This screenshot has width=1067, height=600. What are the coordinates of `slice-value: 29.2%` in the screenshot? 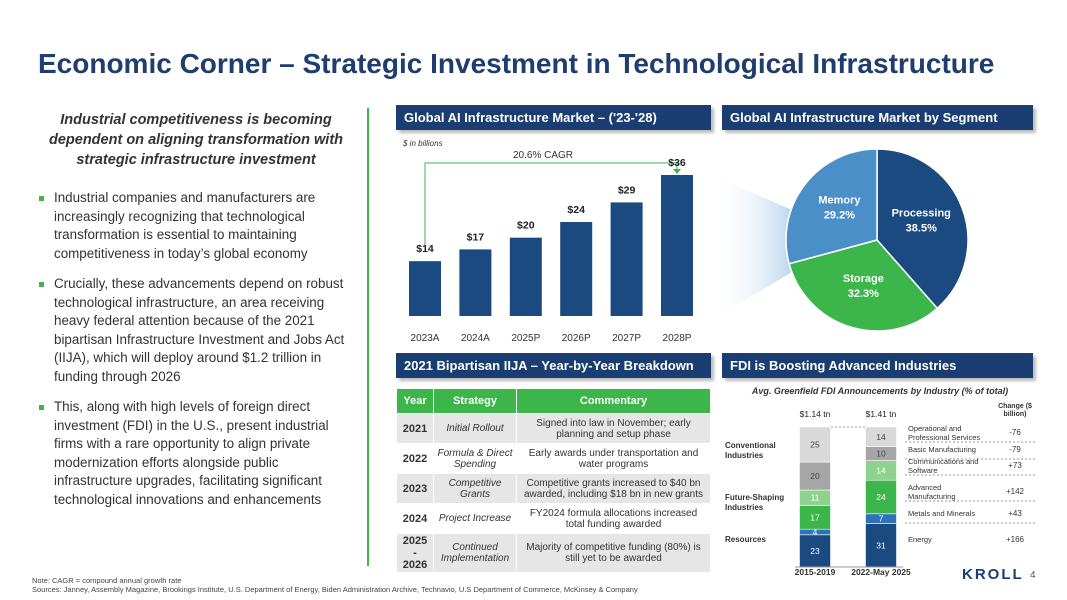 It's located at (839, 216).